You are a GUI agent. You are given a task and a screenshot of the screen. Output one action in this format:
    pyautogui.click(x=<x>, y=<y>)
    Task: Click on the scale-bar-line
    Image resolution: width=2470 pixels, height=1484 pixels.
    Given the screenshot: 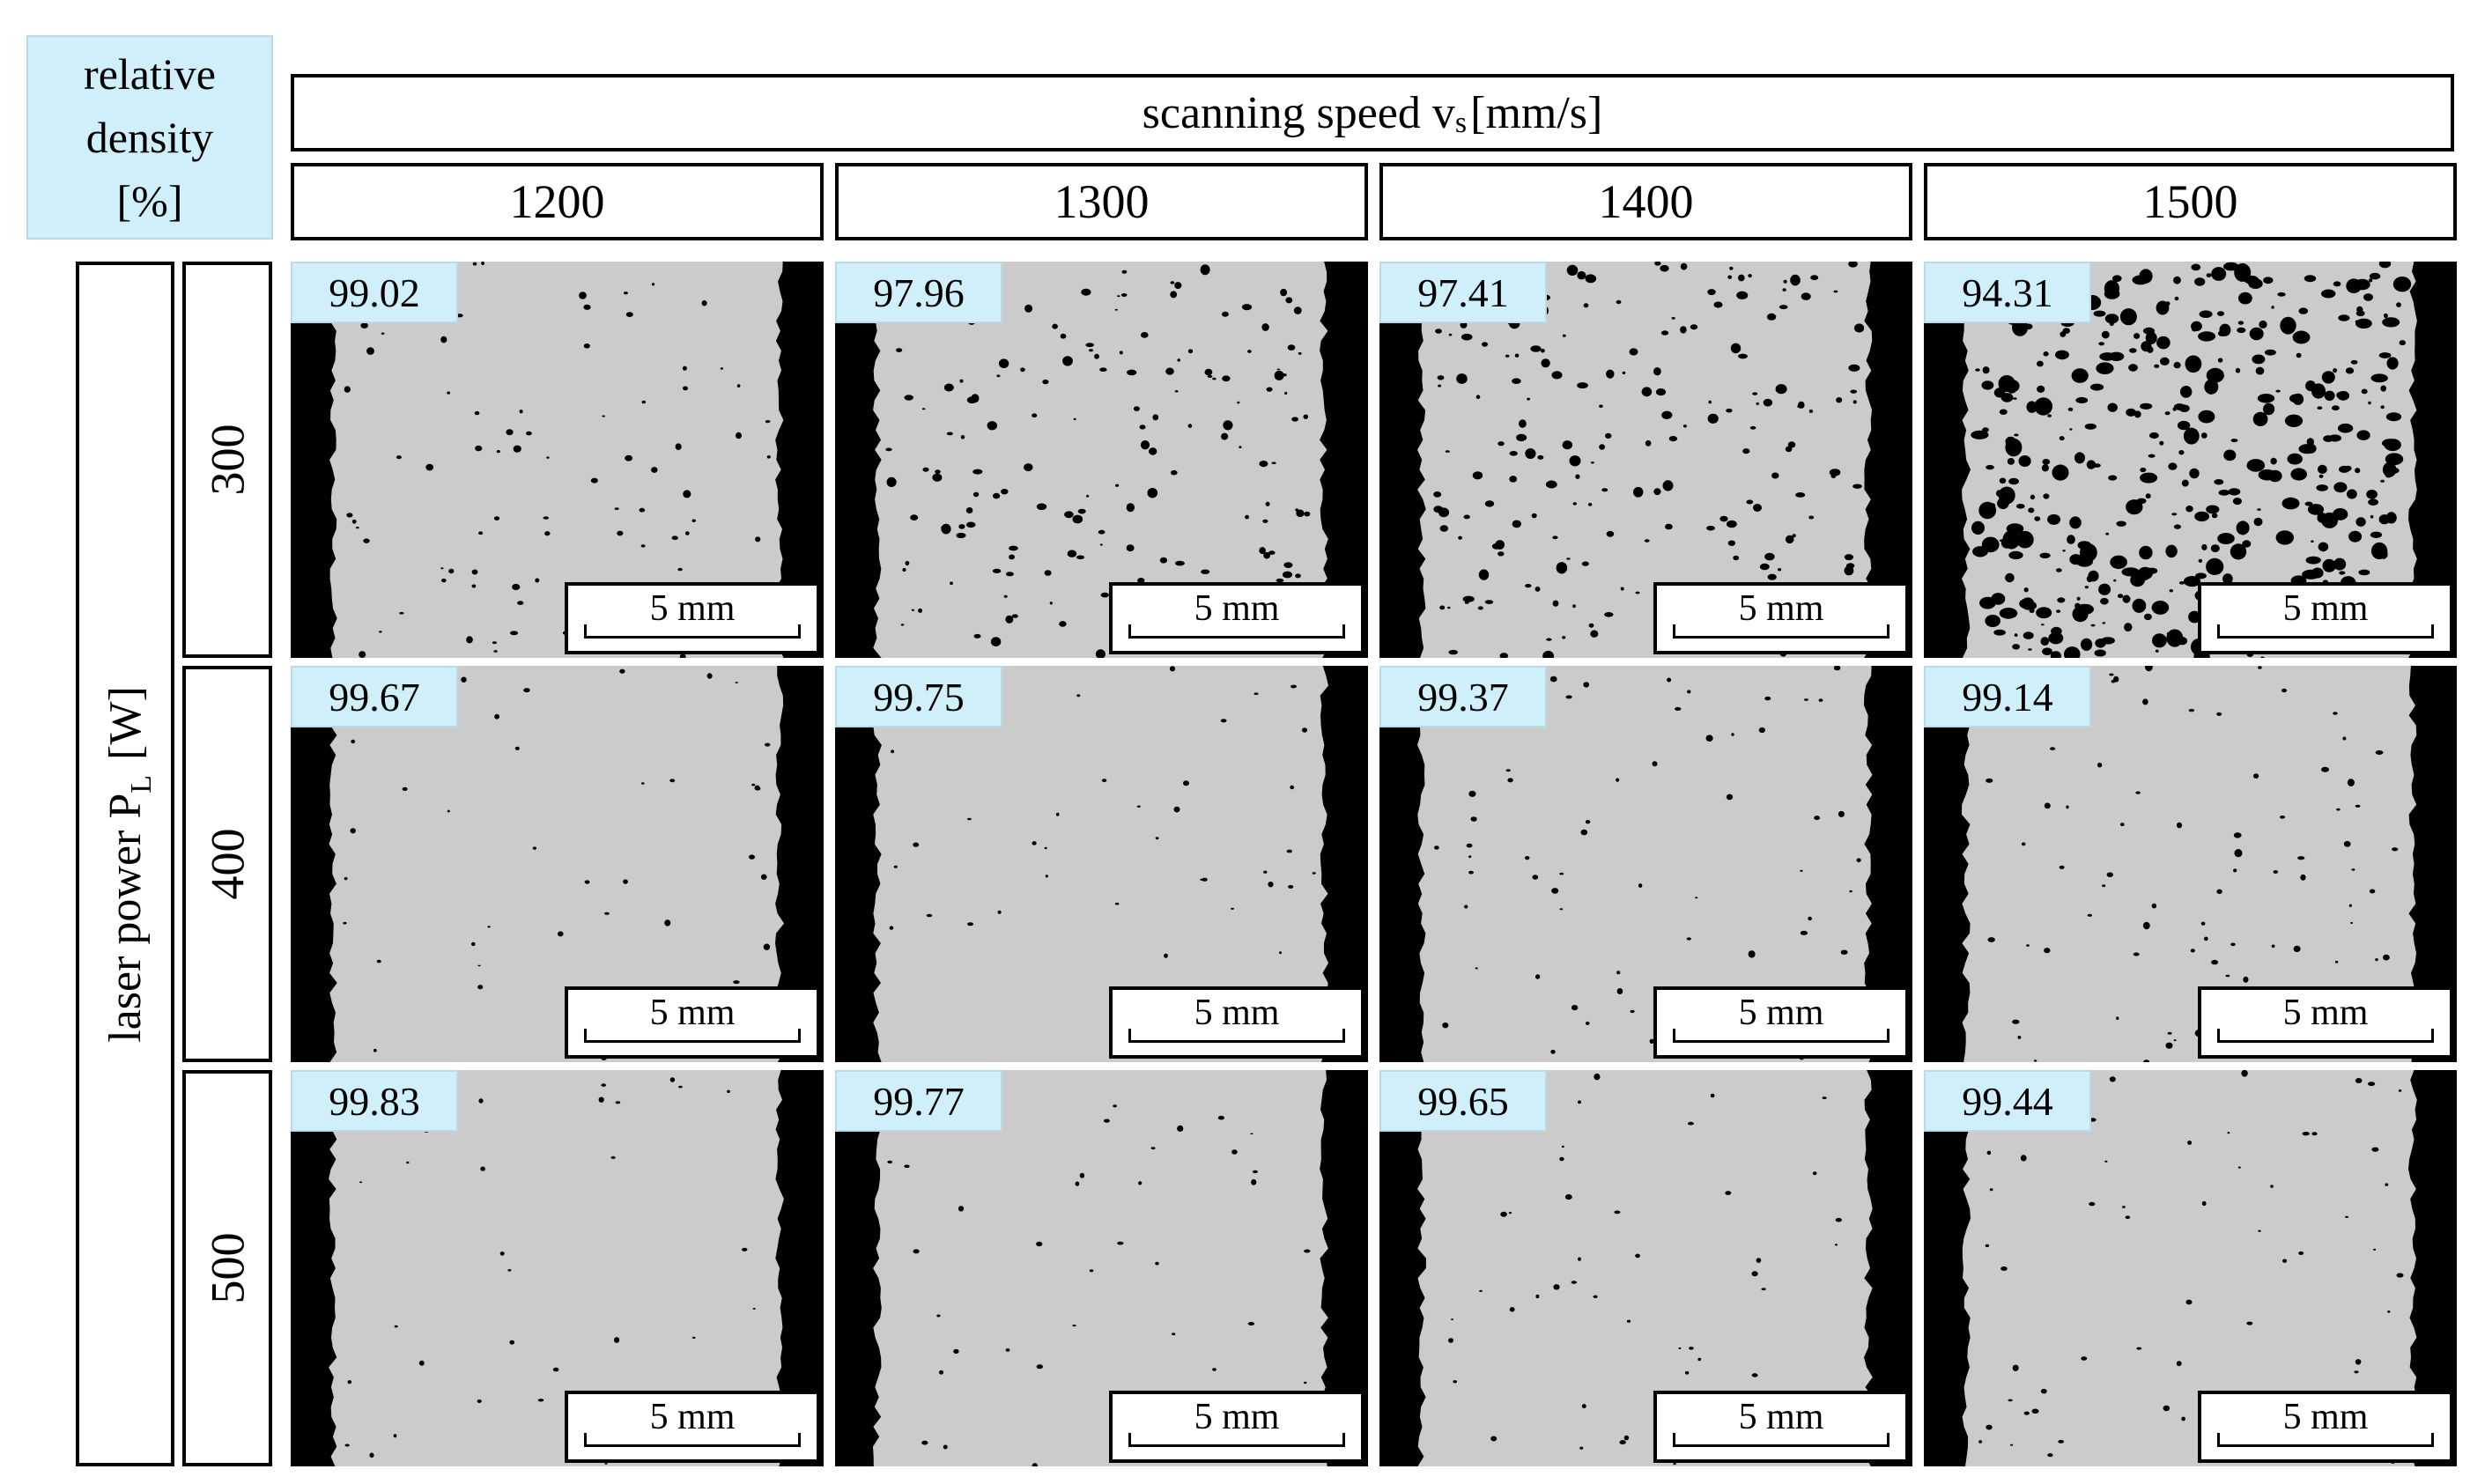 What is the action you would take?
    pyautogui.click(x=2325, y=637)
    